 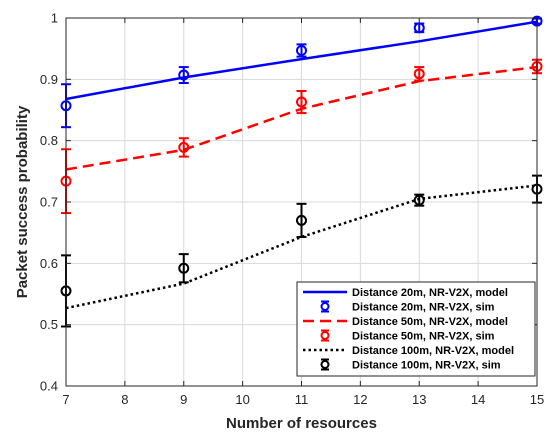 What do you see at coordinates (419, 399) in the screenshot?
I see `x-tick-label: 13` at bounding box center [419, 399].